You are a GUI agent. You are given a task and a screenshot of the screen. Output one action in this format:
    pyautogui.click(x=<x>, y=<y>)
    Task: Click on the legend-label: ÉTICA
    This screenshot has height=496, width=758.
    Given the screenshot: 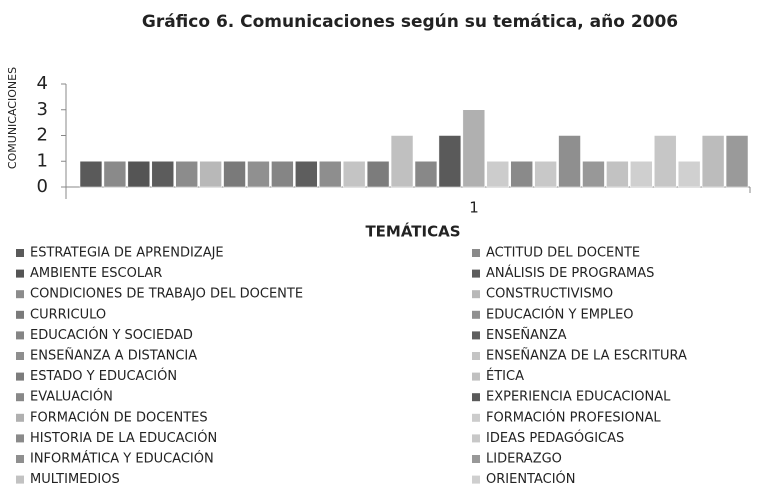 What is the action you would take?
    pyautogui.click(x=505, y=376)
    